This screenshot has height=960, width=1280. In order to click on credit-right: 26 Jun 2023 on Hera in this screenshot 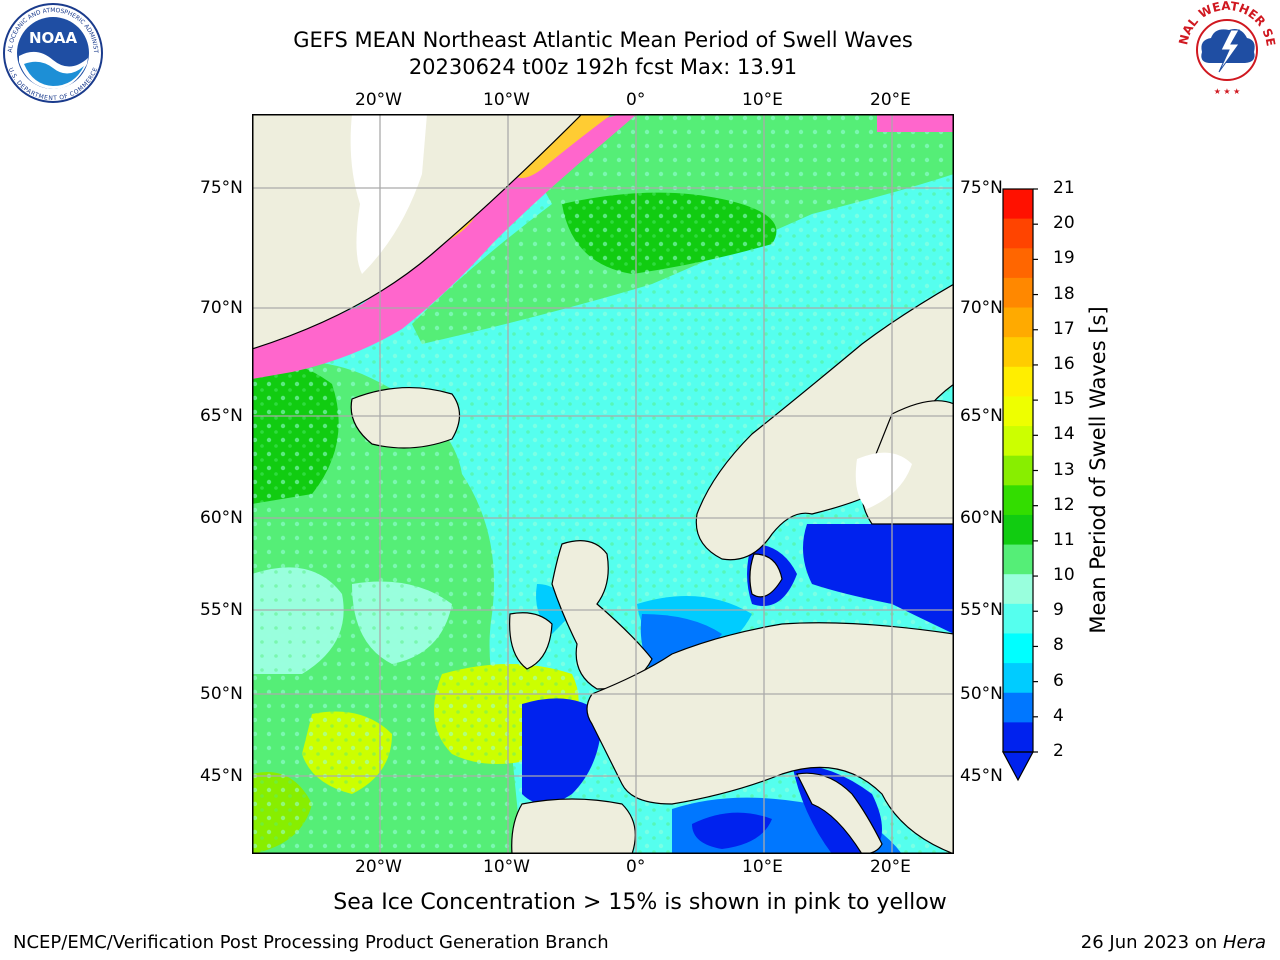, I will do `click(1173, 942)`.